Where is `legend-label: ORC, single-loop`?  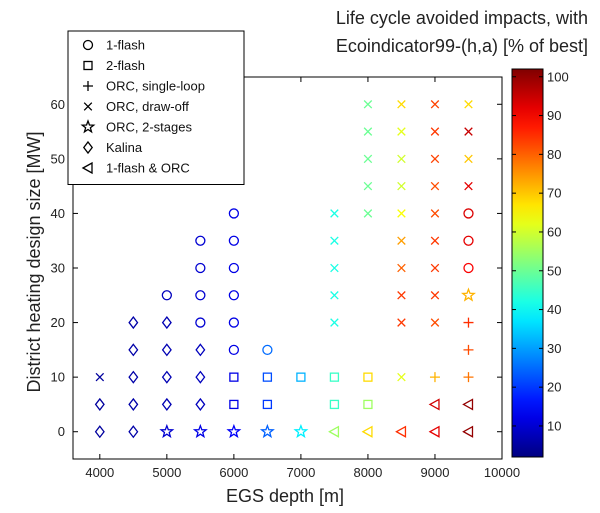
legend-label: ORC, single-loop is located at coordinates (155, 86).